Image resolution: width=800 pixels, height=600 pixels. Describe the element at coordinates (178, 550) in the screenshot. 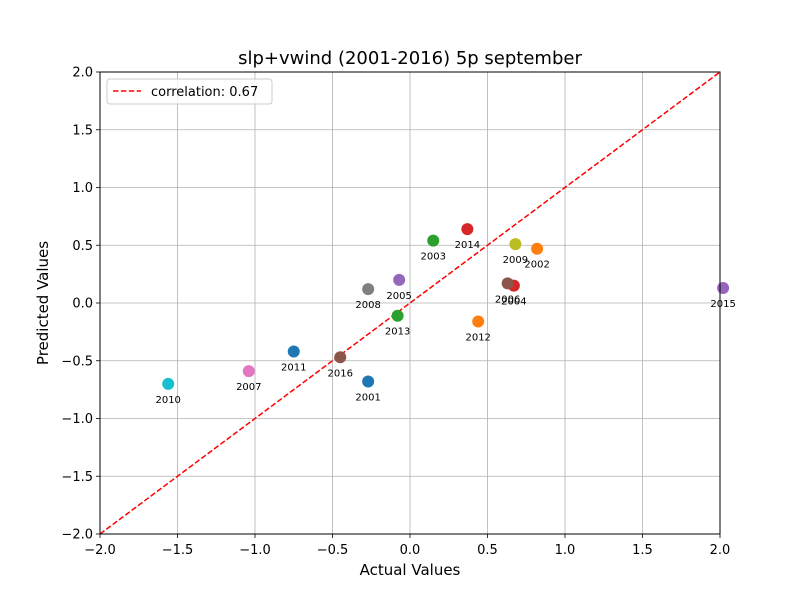

I see `x-tick-label: −1.5` at that location.